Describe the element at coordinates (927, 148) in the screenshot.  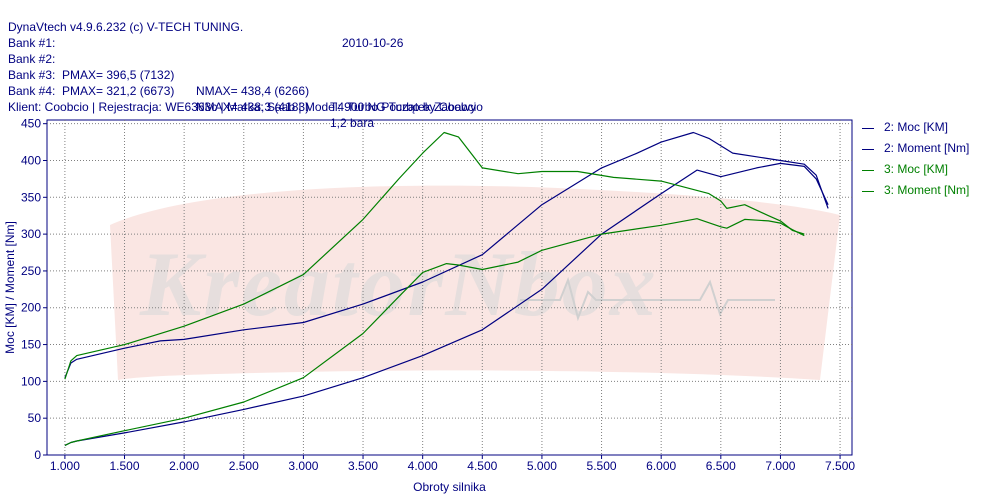
I see `legend-label: 2: Moment [Nm]` at that location.